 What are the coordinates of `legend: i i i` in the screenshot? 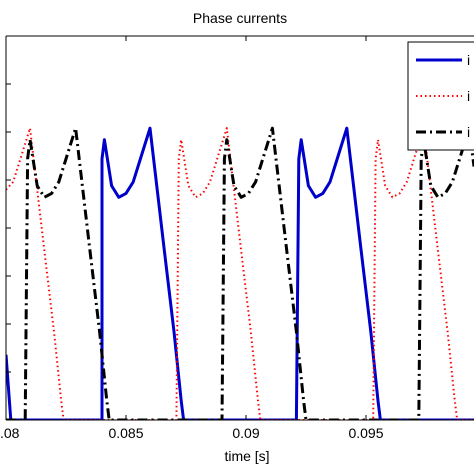 It's located at (440, 96).